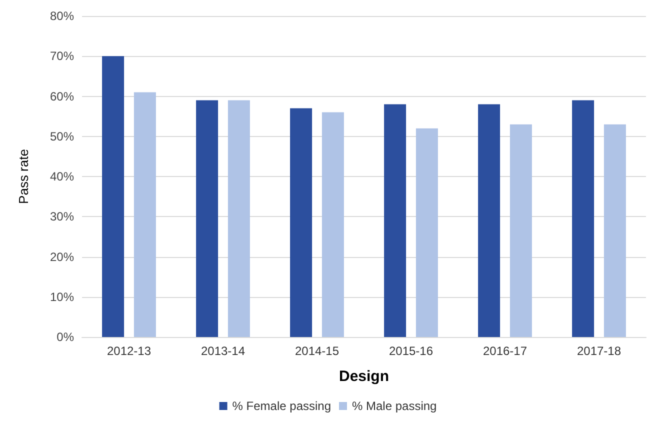 The image size is (656, 421). What do you see at coordinates (129, 351) in the screenshot?
I see `x-tick-label: 2012-13` at bounding box center [129, 351].